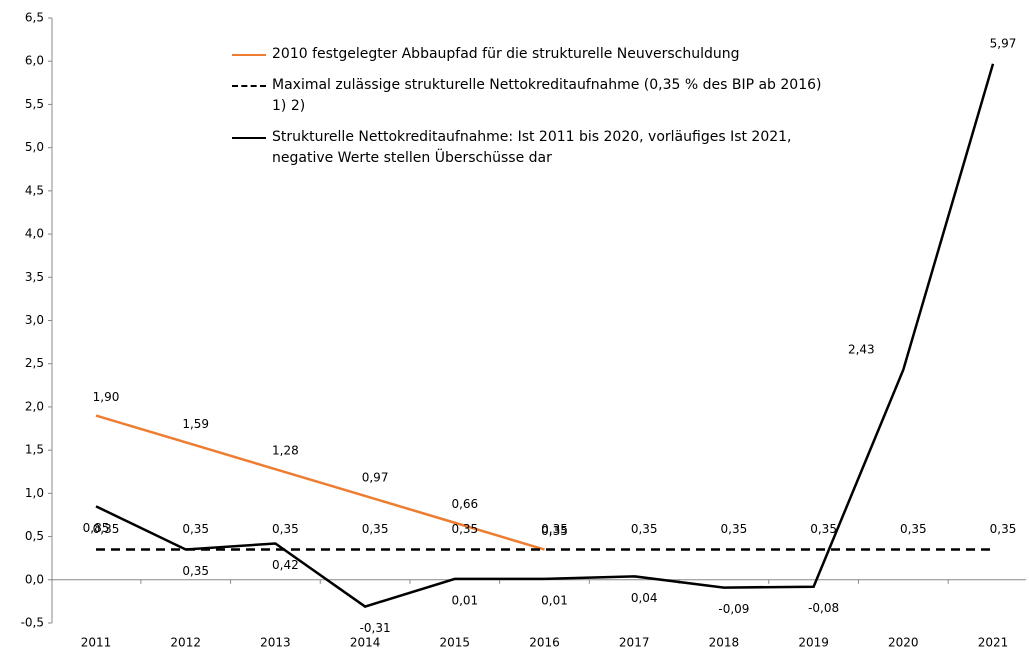  Describe the element at coordinates (32, 623) in the screenshot. I see `y-tick-label: -0,5` at that location.